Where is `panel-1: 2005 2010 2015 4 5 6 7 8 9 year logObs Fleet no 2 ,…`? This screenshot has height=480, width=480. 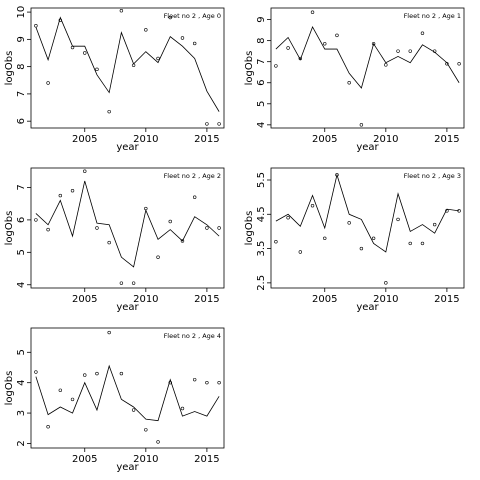 panel-1: 2005 2010 2015 4 5 6 7 8 9 year logObs Fleet no 2 ,… is located at coordinates (354, 80).